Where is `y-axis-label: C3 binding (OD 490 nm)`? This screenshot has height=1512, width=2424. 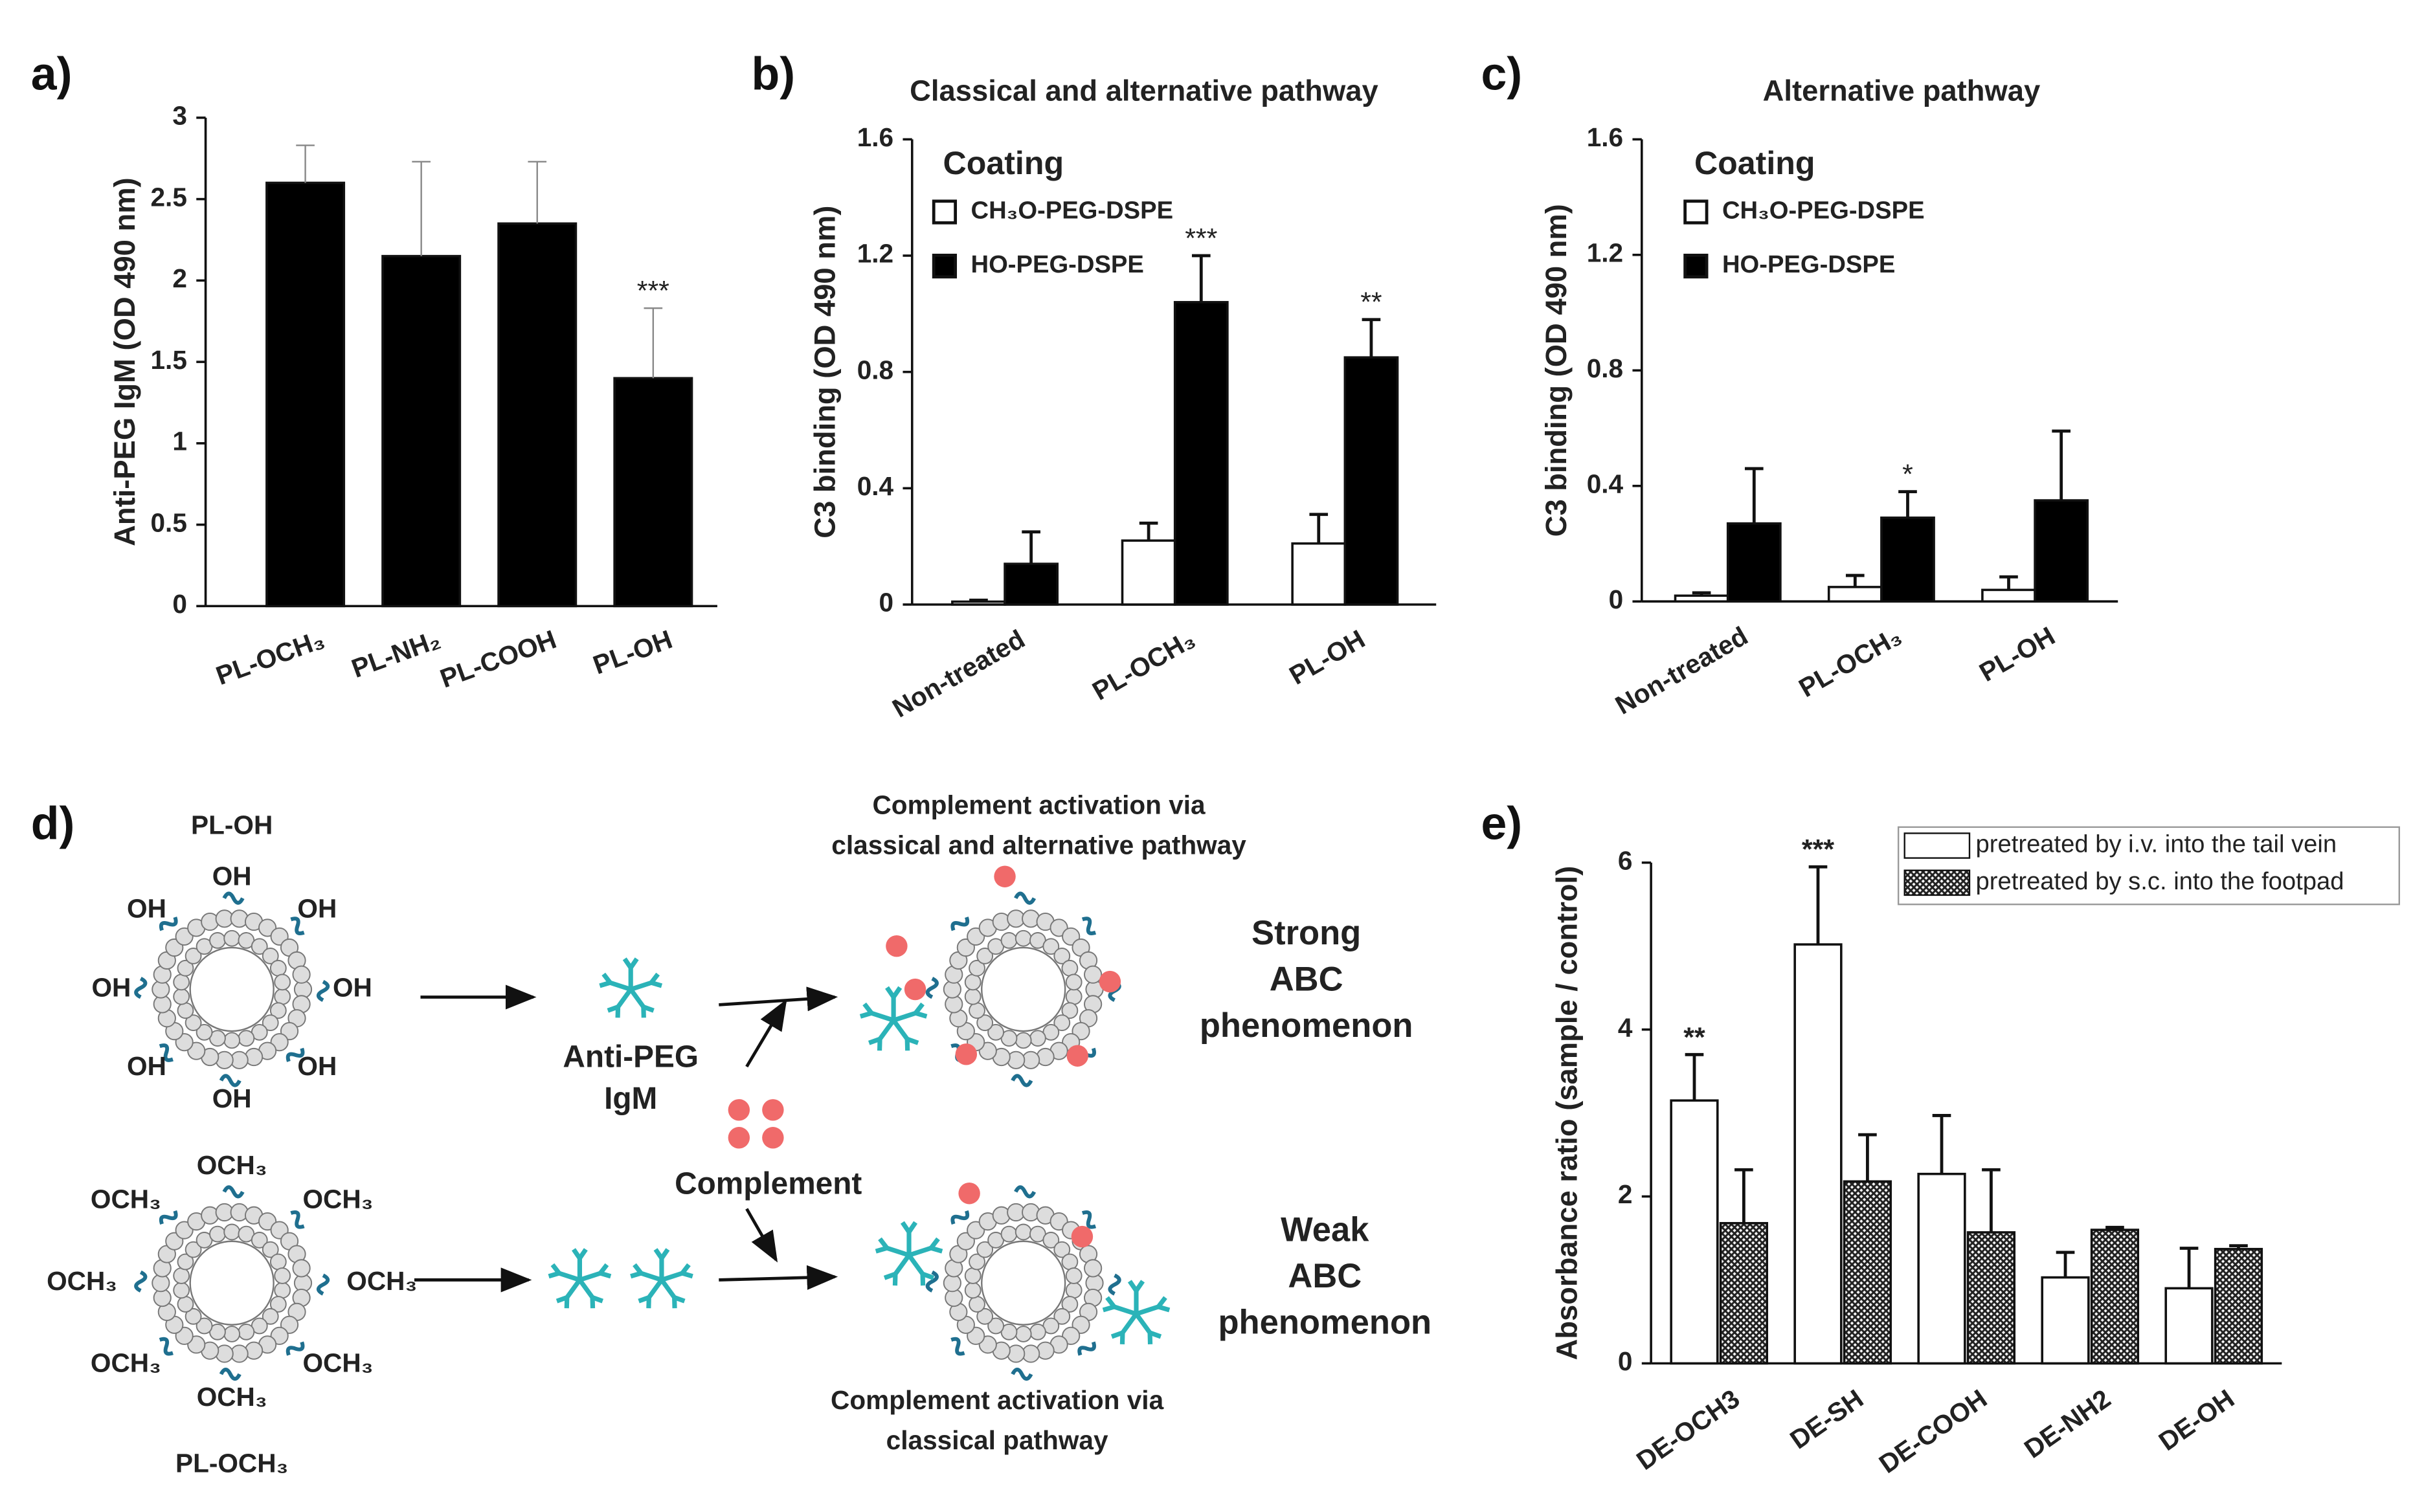
y-axis-label: C3 binding (OD 490 nm) is located at coordinates (1556, 371).